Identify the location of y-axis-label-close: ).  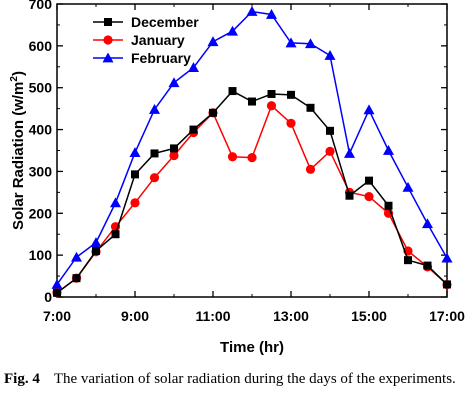
(18, 73).